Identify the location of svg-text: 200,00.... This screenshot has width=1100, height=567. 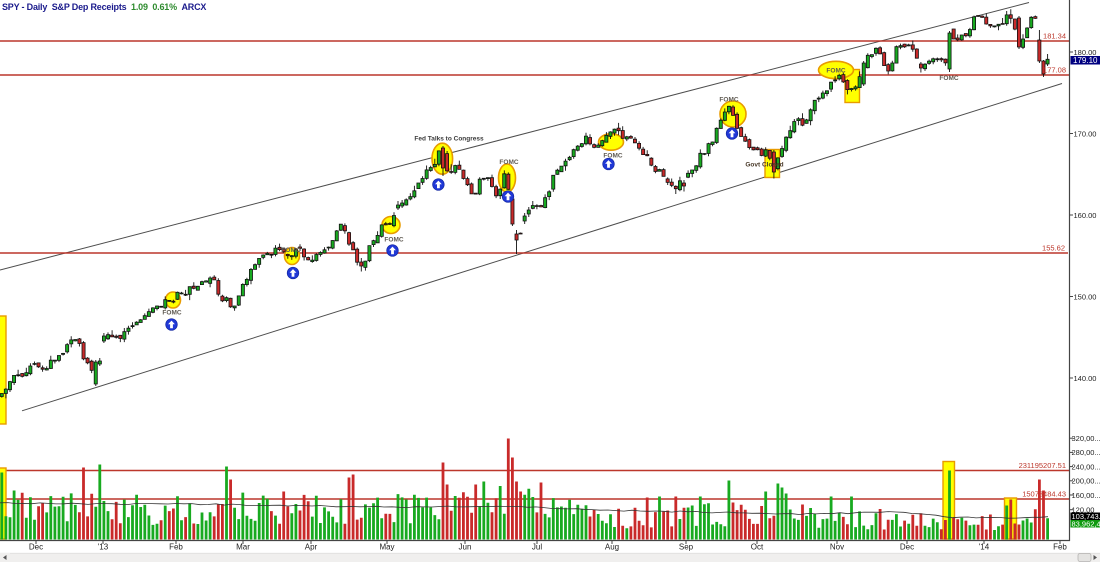
(1086, 481).